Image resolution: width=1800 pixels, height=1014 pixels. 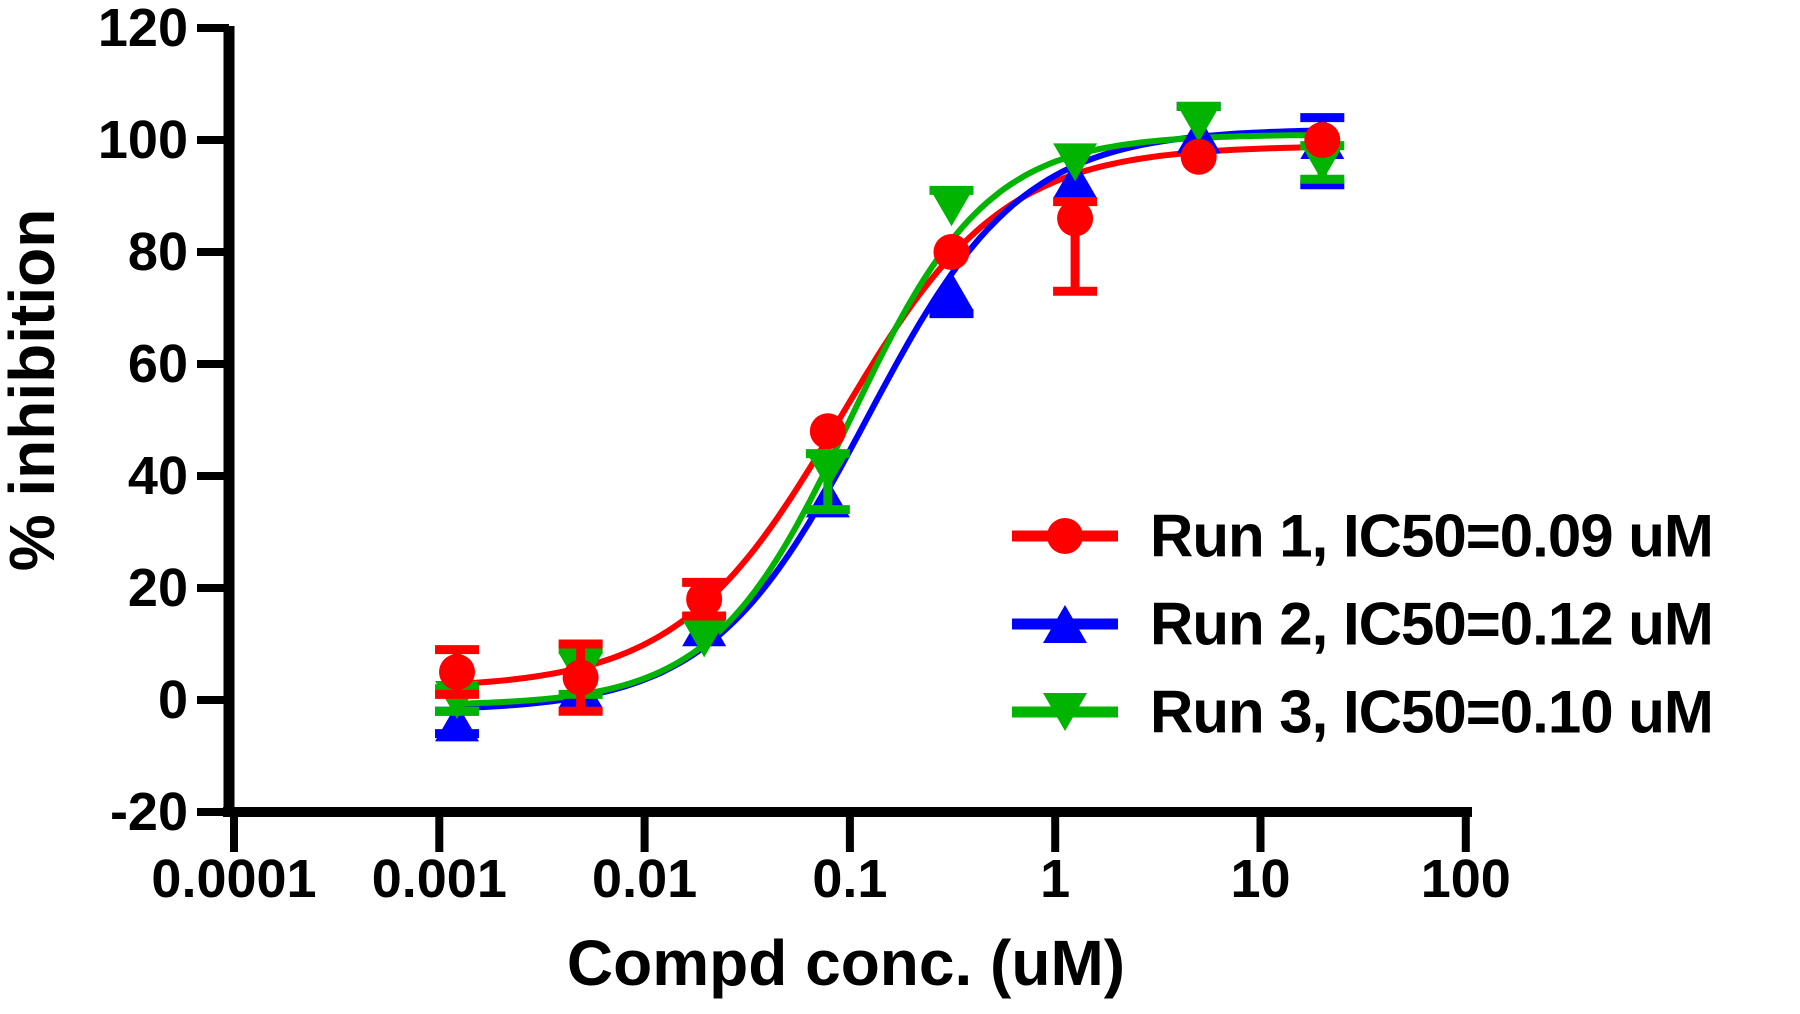 I want to click on y-tick-label: 20, so click(x=158, y=588).